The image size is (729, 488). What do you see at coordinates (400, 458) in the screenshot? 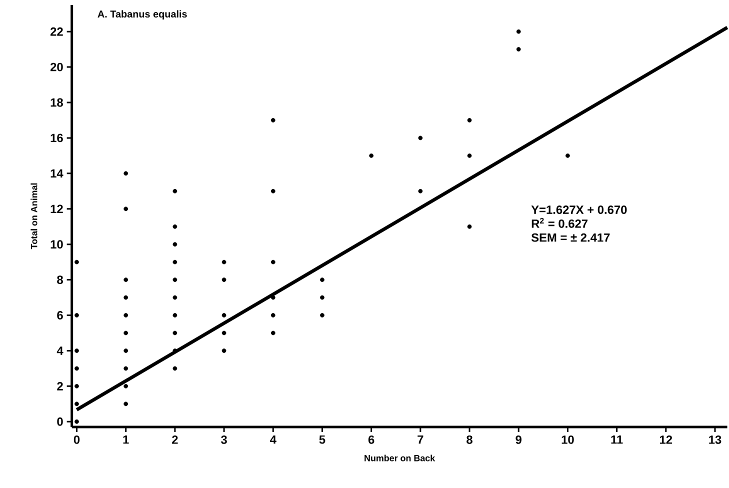
I see `x-axis-title: Number on Back` at bounding box center [400, 458].